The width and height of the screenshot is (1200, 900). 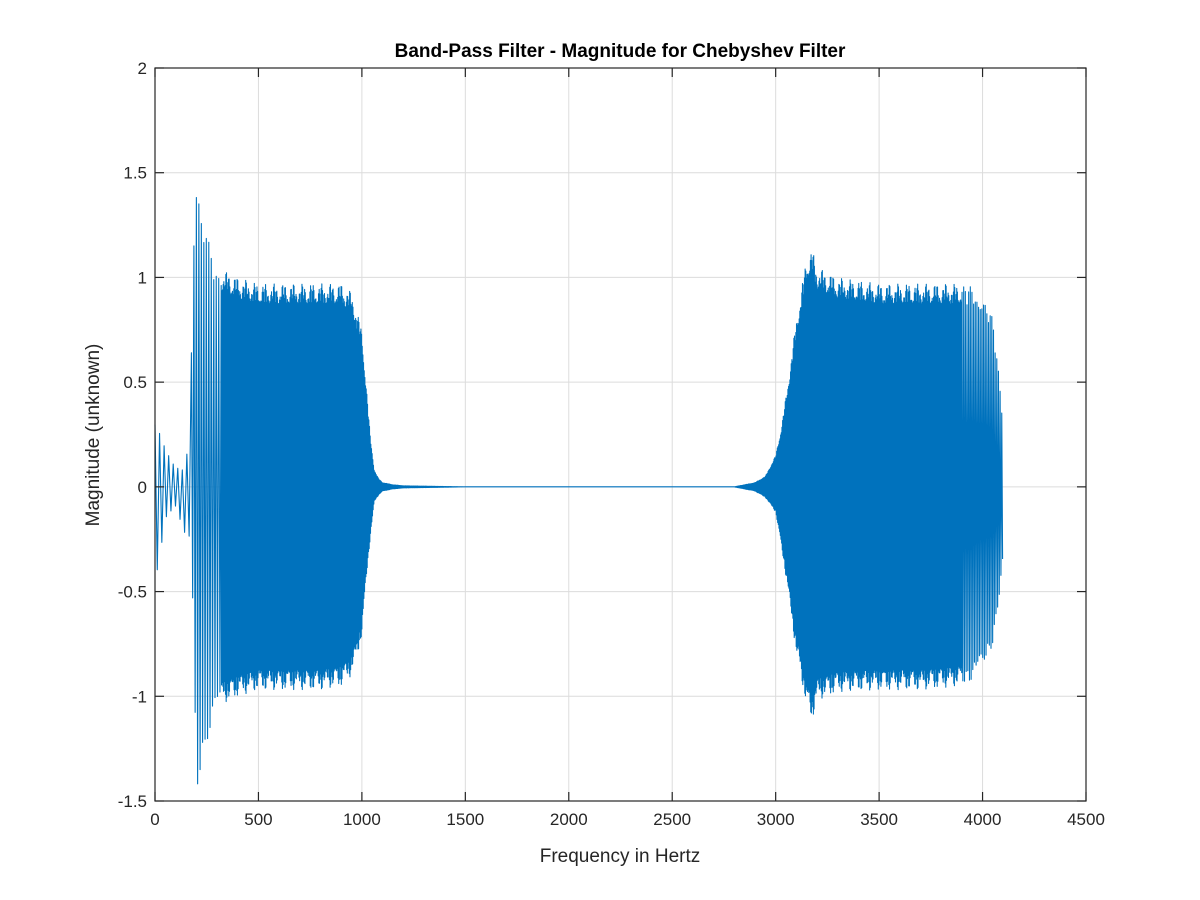 I want to click on x-tick-label: 2500, so click(x=672, y=819).